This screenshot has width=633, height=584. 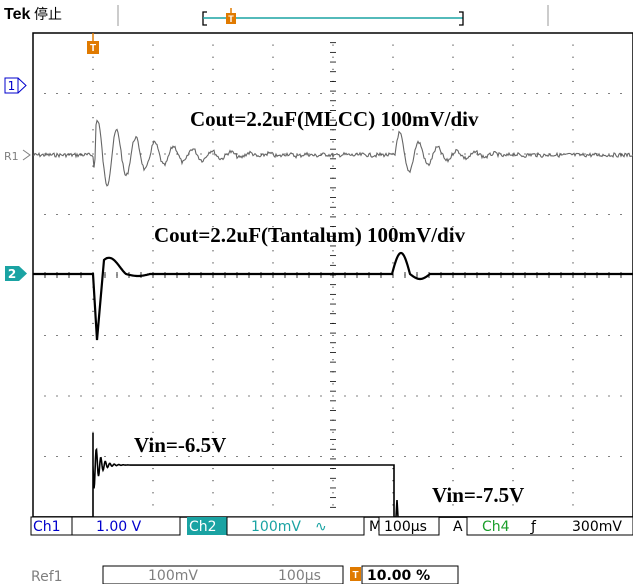 What do you see at coordinates (119, 527) in the screenshot?
I see `ch1-scale: 1.00 V` at bounding box center [119, 527].